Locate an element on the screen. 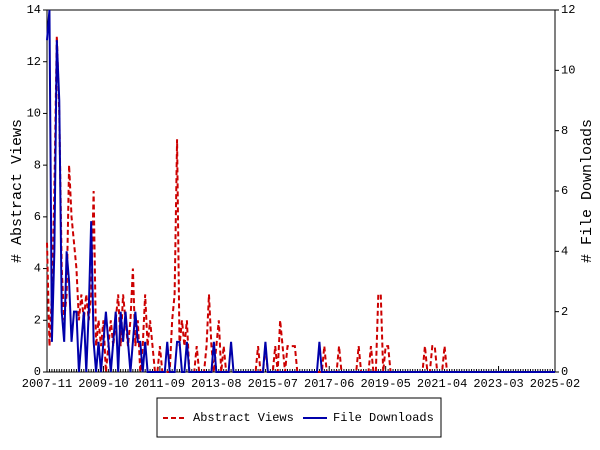 This screenshot has width=600, height=450. x-tick-label: 2013-08 is located at coordinates (216, 384).